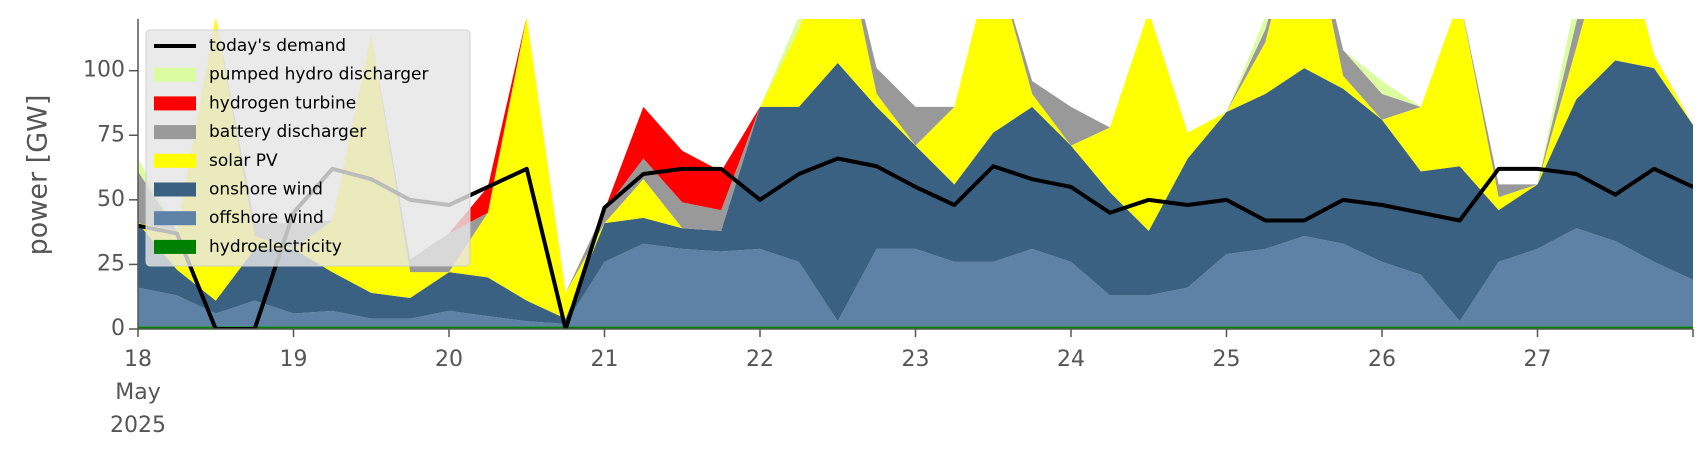  I want to click on x-tick-label: 19, so click(294, 359).